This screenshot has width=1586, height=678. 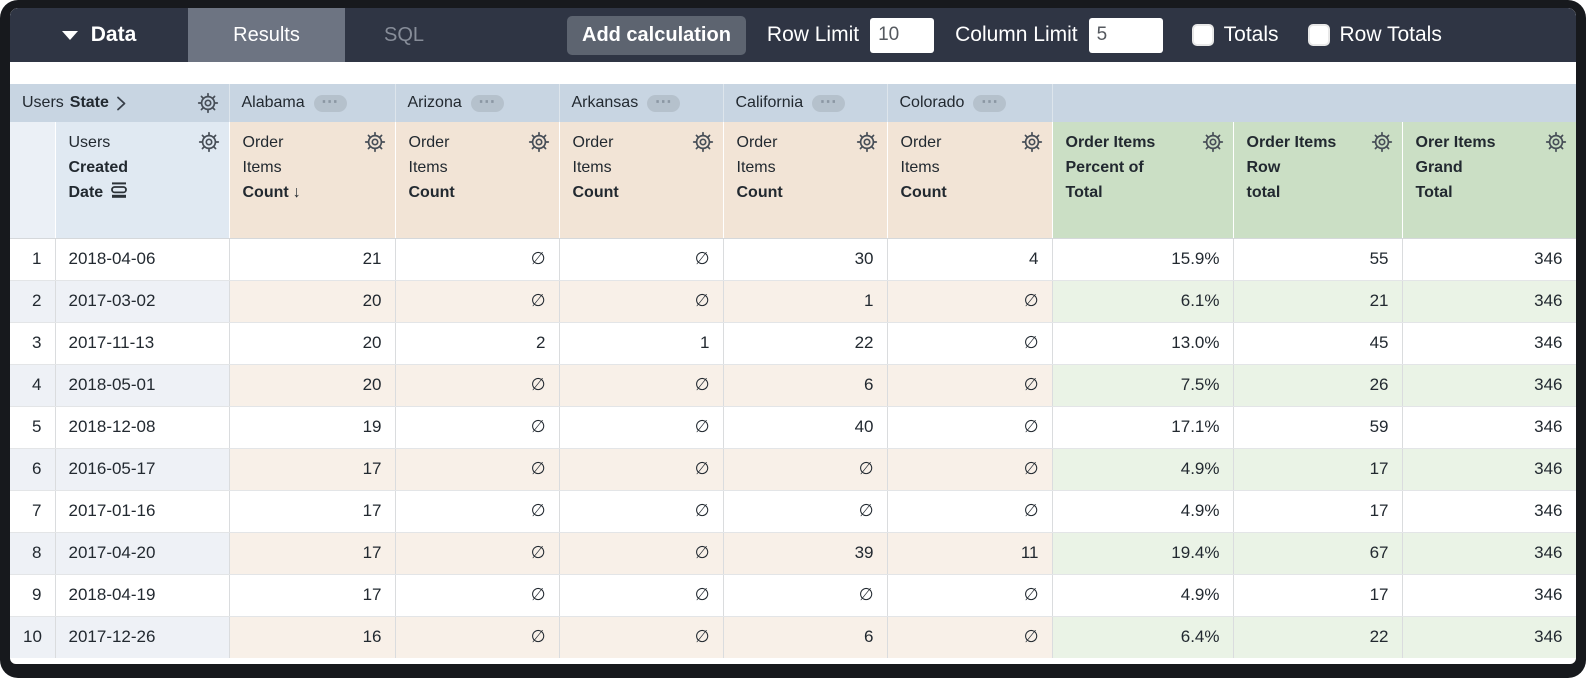 I want to click on row-limit-input, so click(x=902, y=35).